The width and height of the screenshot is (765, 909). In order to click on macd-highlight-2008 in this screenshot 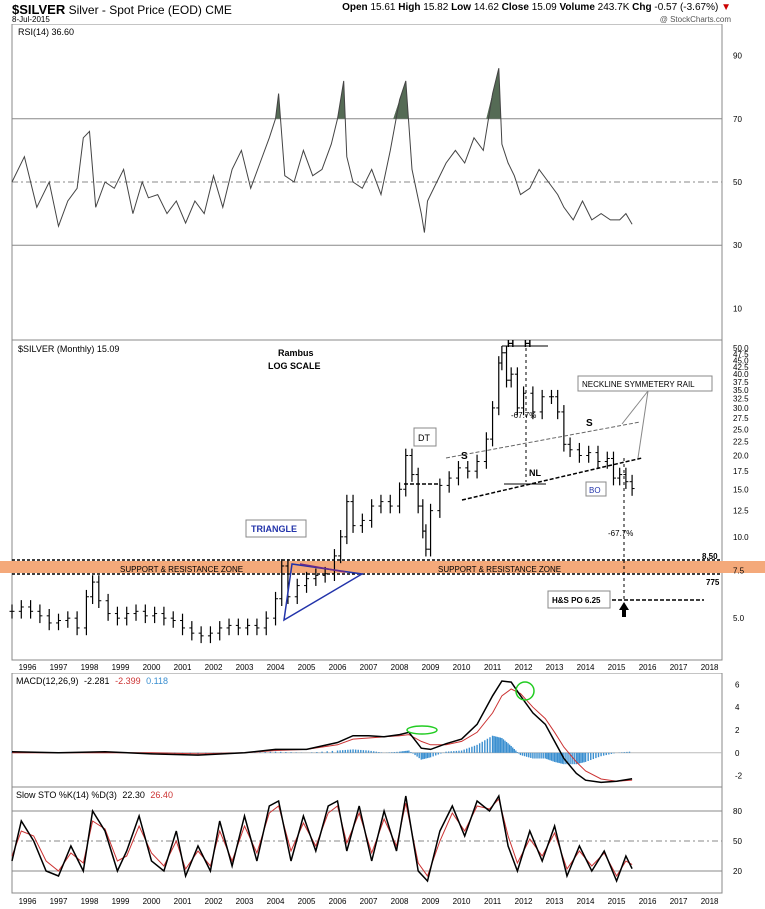, I will do `click(422, 730)`.